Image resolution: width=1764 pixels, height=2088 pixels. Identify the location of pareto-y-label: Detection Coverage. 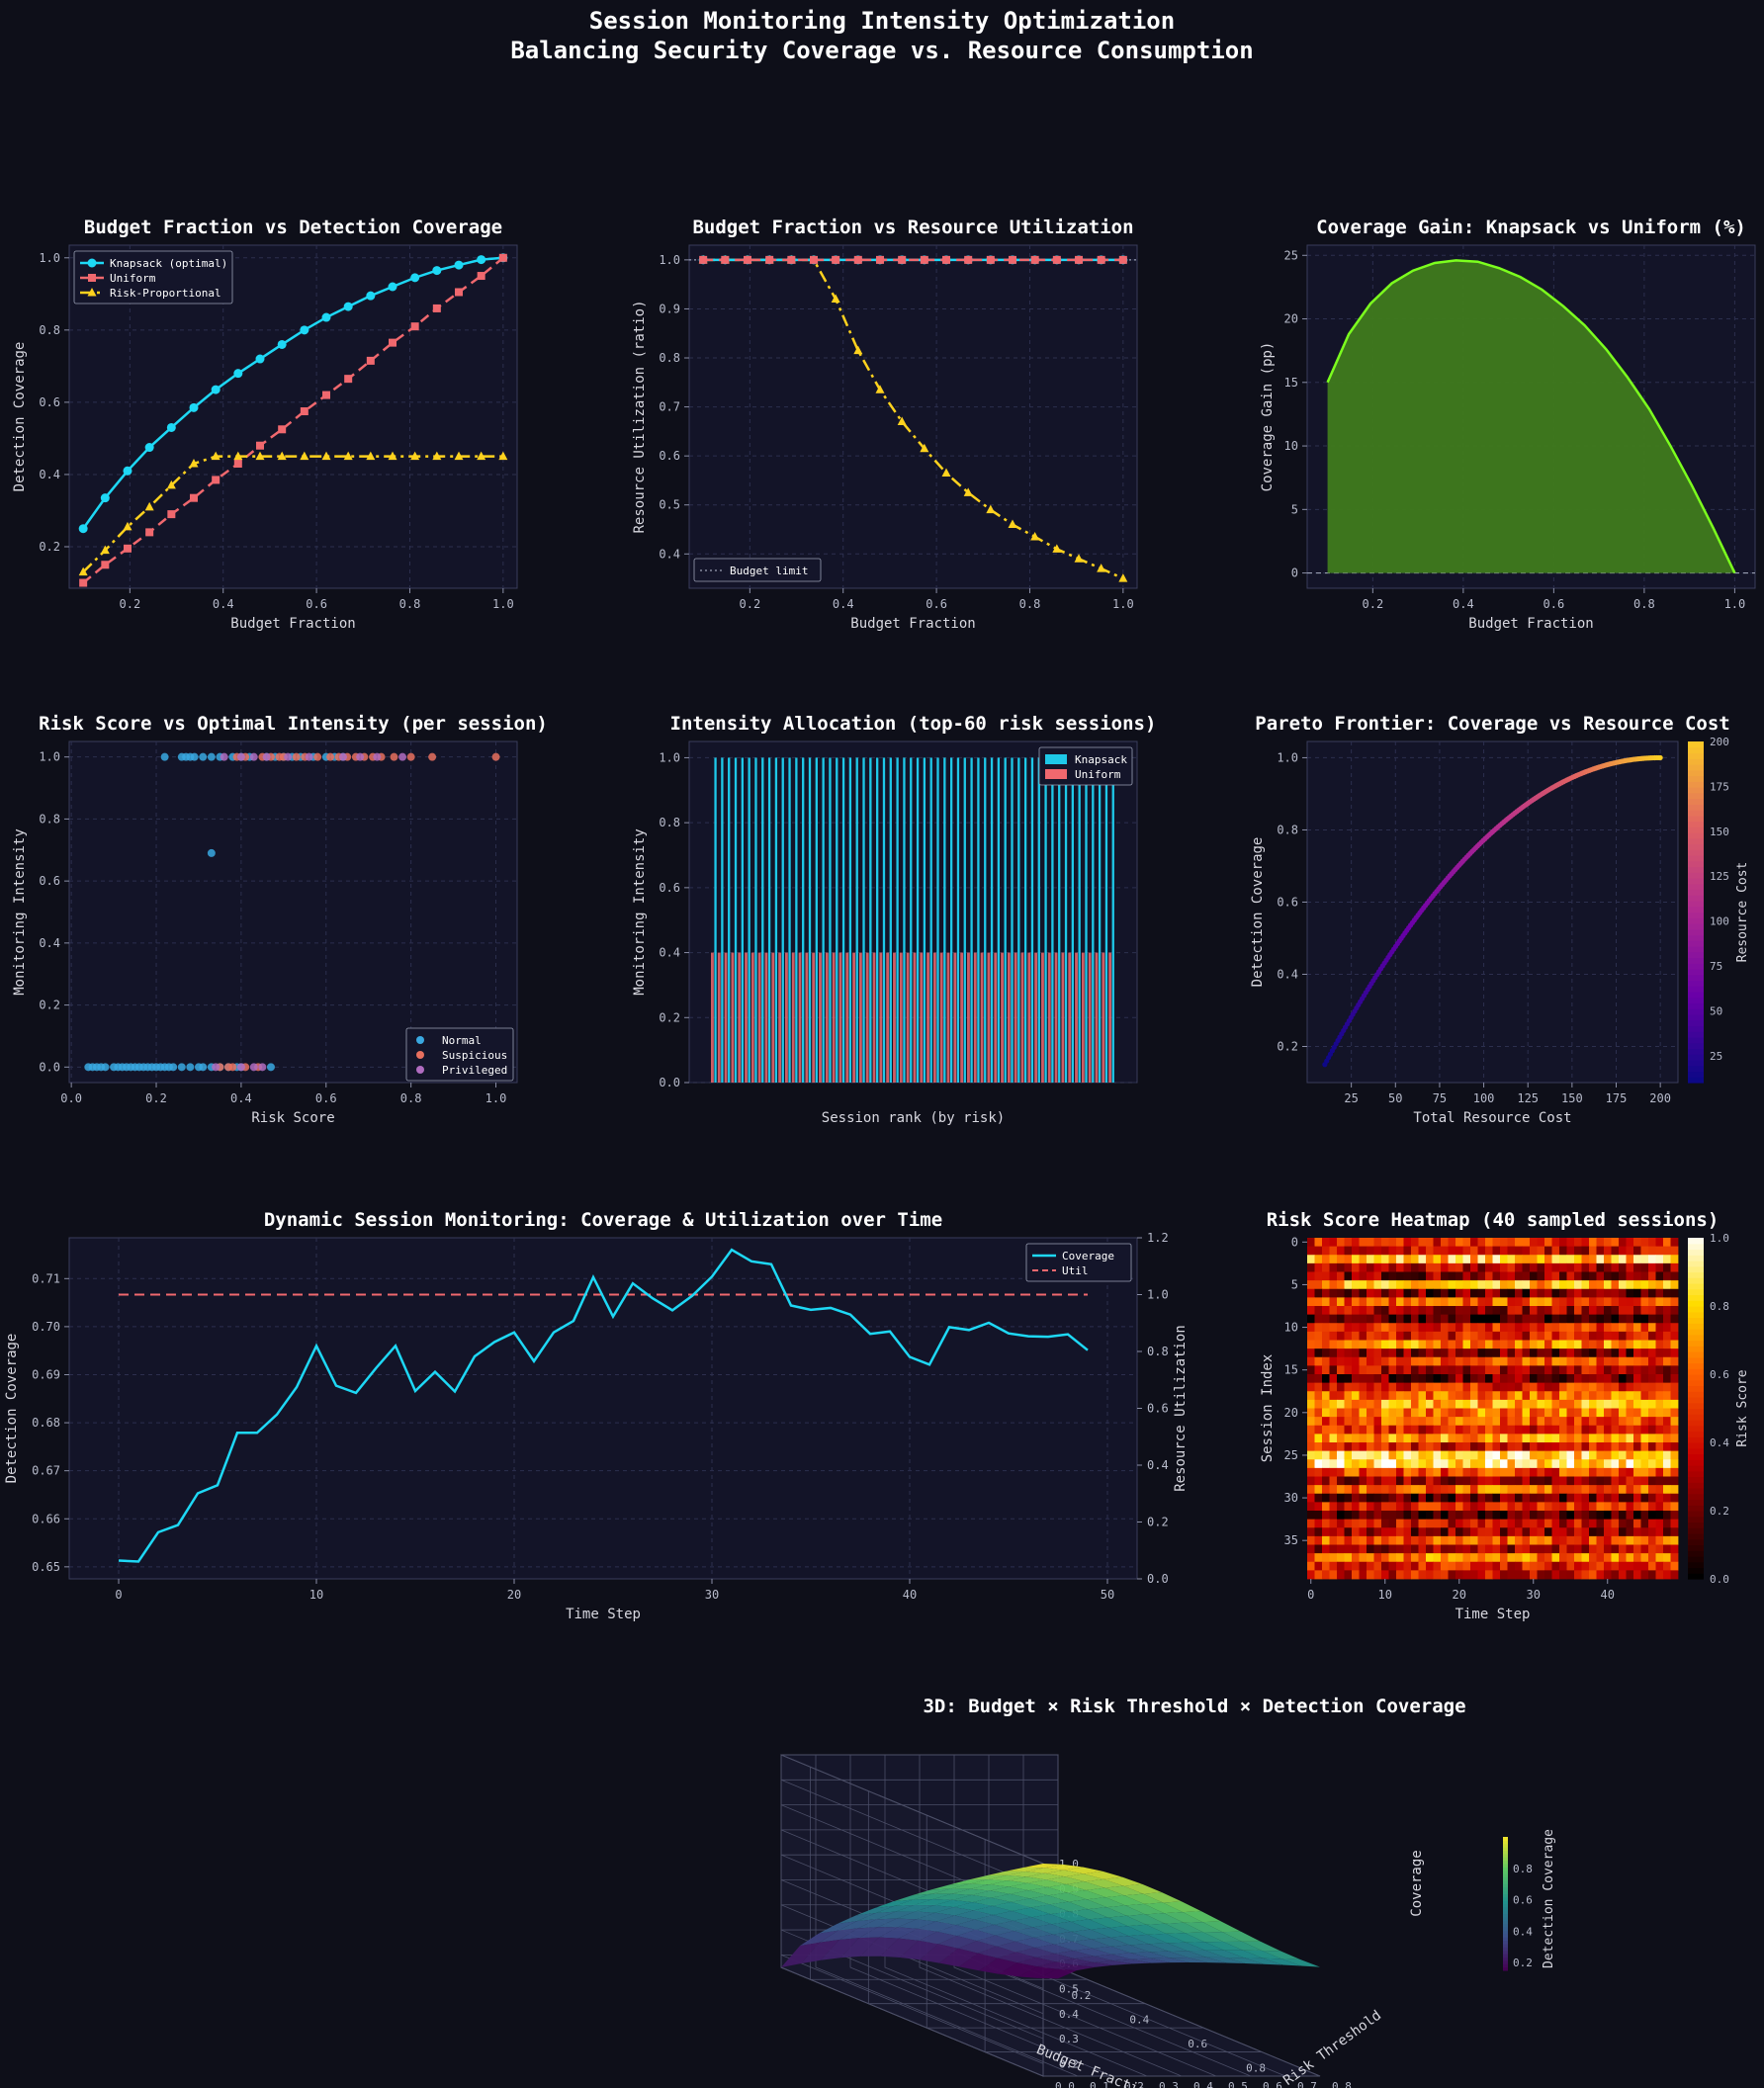
(1258, 913).